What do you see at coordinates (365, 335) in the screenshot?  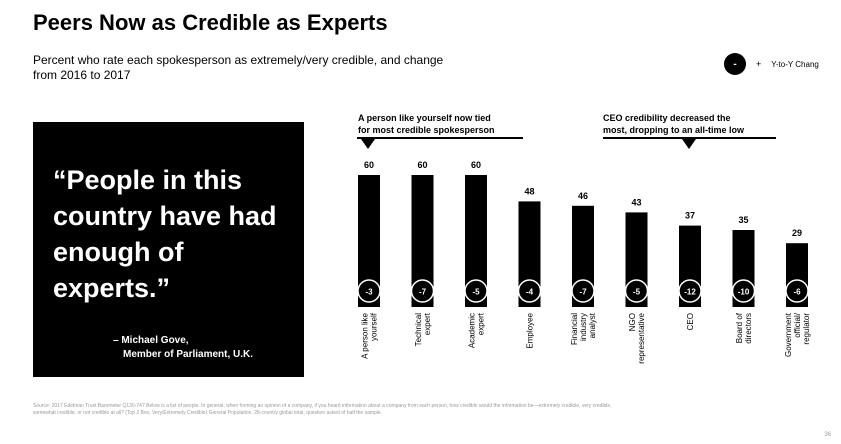 I see `category-label-line: A person like` at bounding box center [365, 335].